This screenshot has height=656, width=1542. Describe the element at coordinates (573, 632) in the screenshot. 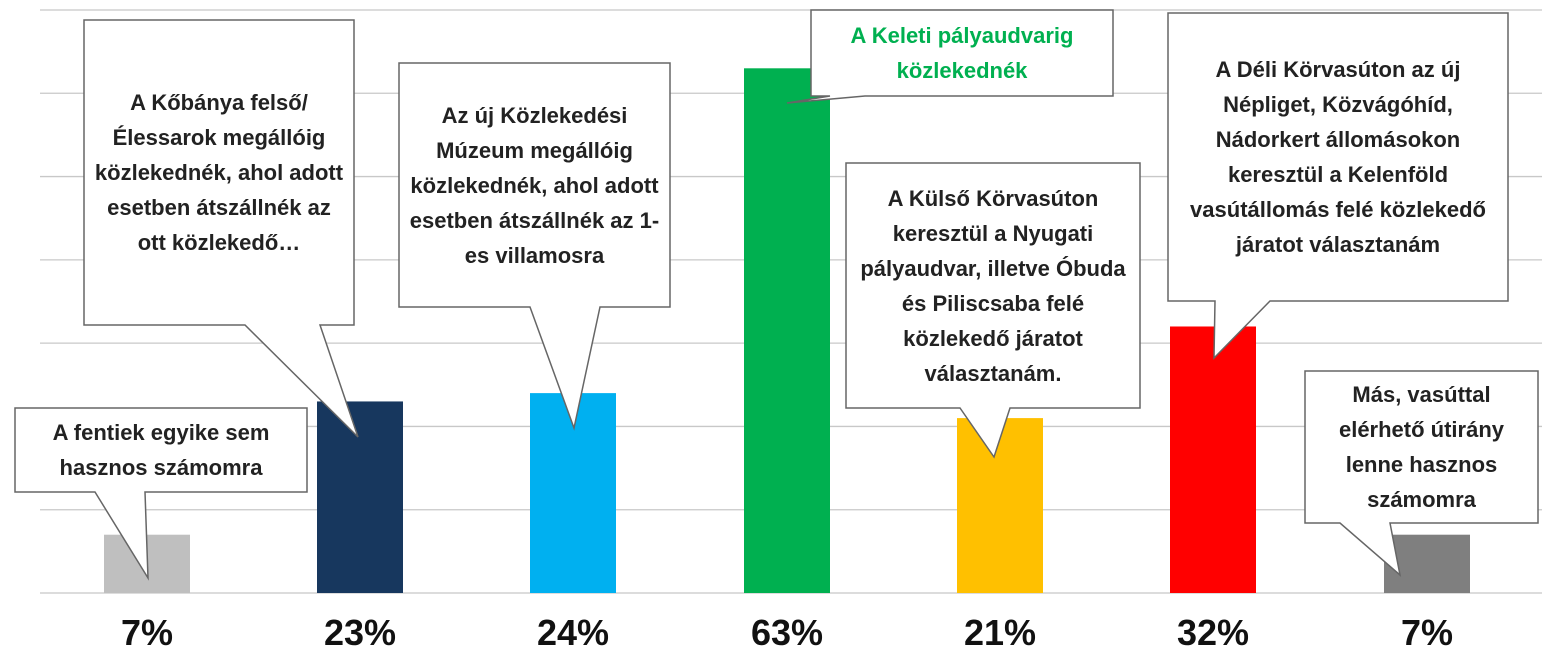

I see `value-label: 24%` at that location.